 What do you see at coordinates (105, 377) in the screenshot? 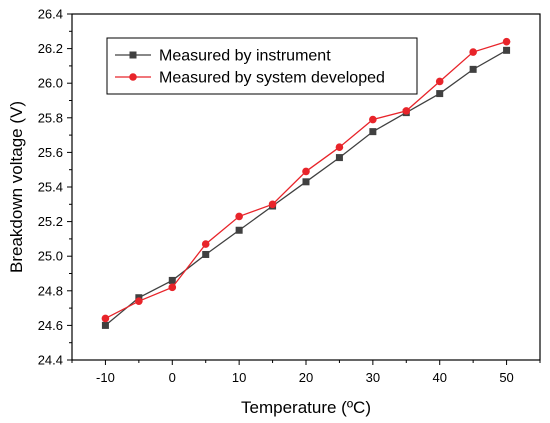
I see `x-tick-label: -10` at bounding box center [105, 377].